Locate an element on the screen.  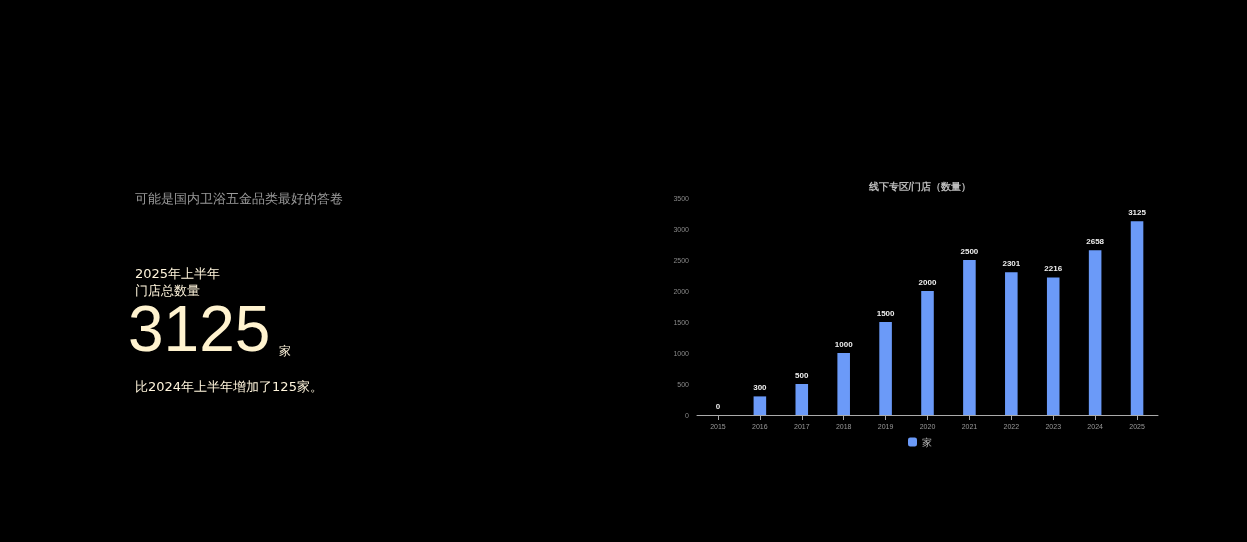
text: 可能是国内卫浴五金品类最好的答卷 is located at coordinates (239, 199).